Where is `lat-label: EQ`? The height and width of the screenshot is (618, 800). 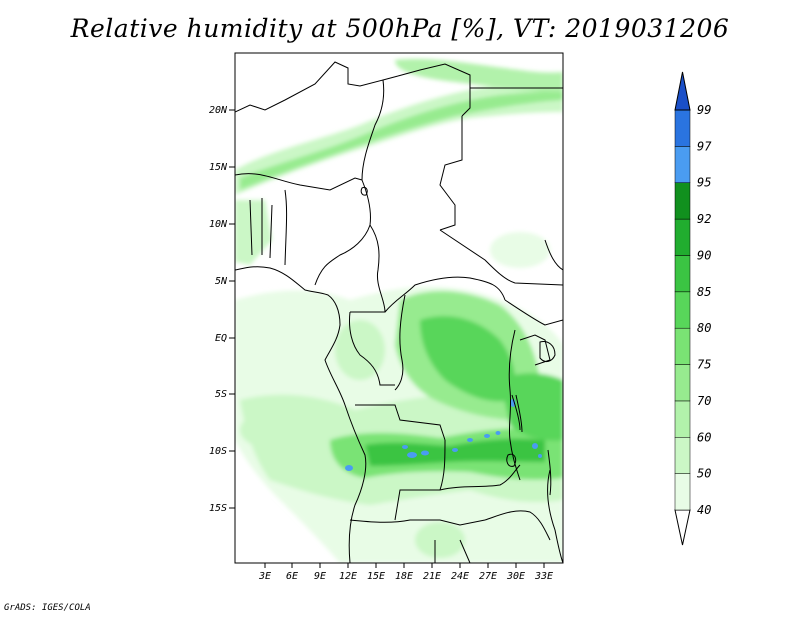 lat-label: EQ is located at coordinates (221, 338).